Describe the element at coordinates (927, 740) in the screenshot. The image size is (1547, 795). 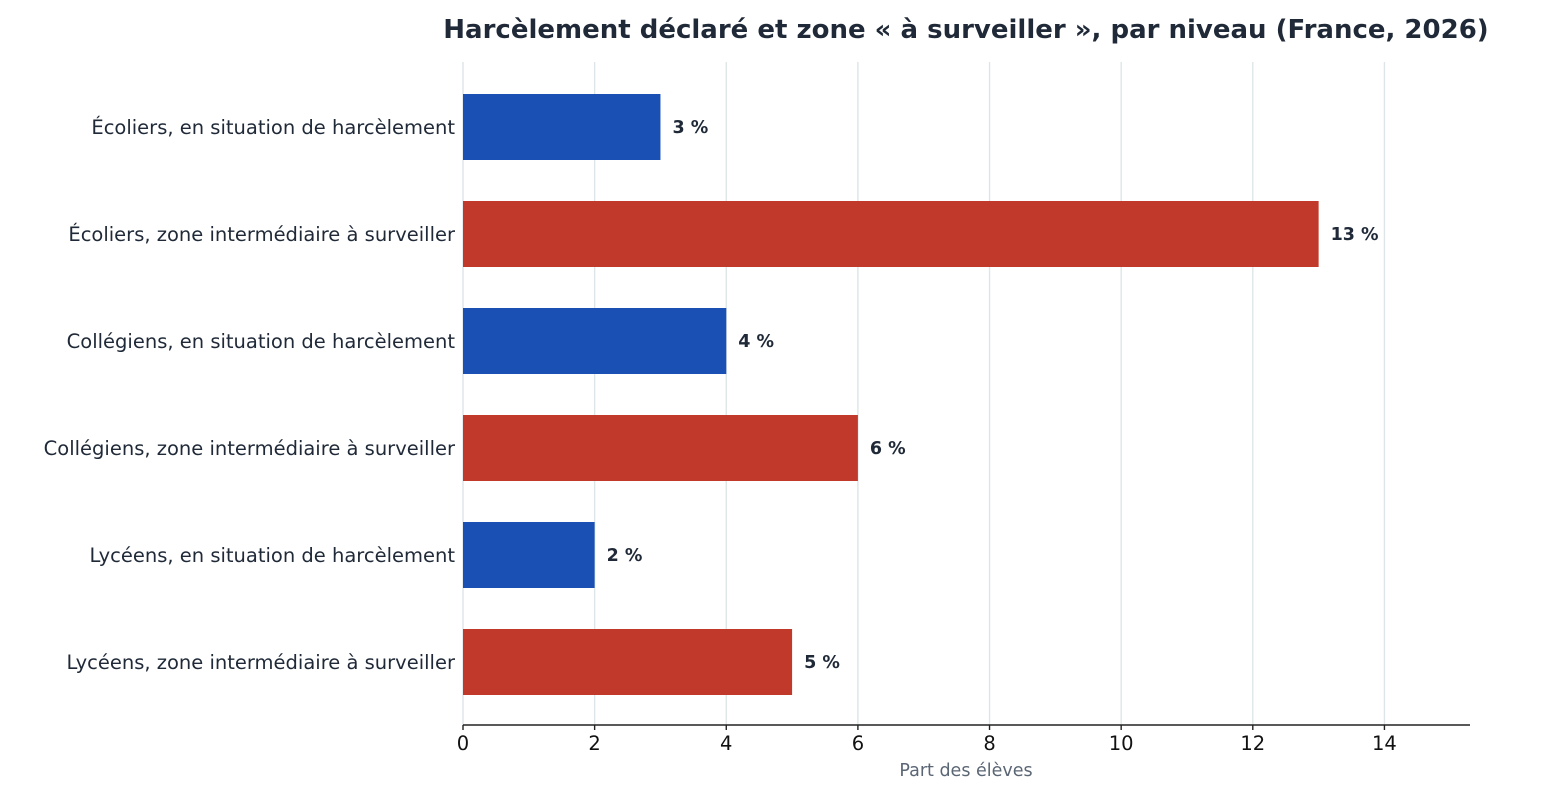
I see `x-axis-ticks: 0 2 4 6 8 10 12 14` at that location.